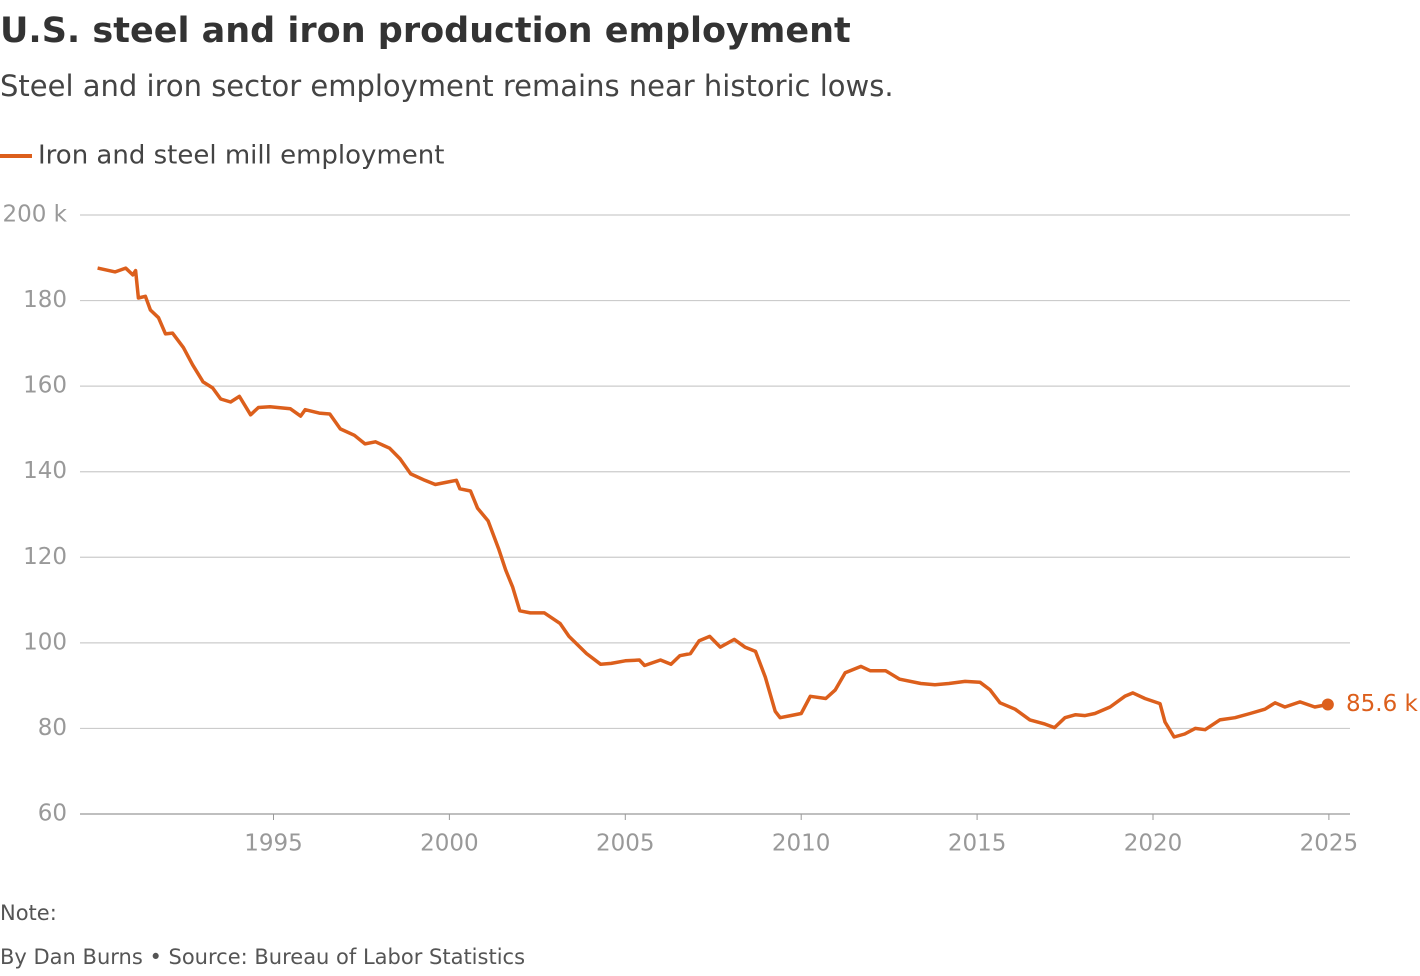 The image size is (1420, 976). Describe the element at coordinates (45, 471) in the screenshot. I see `y-tick-label: 140` at that location.